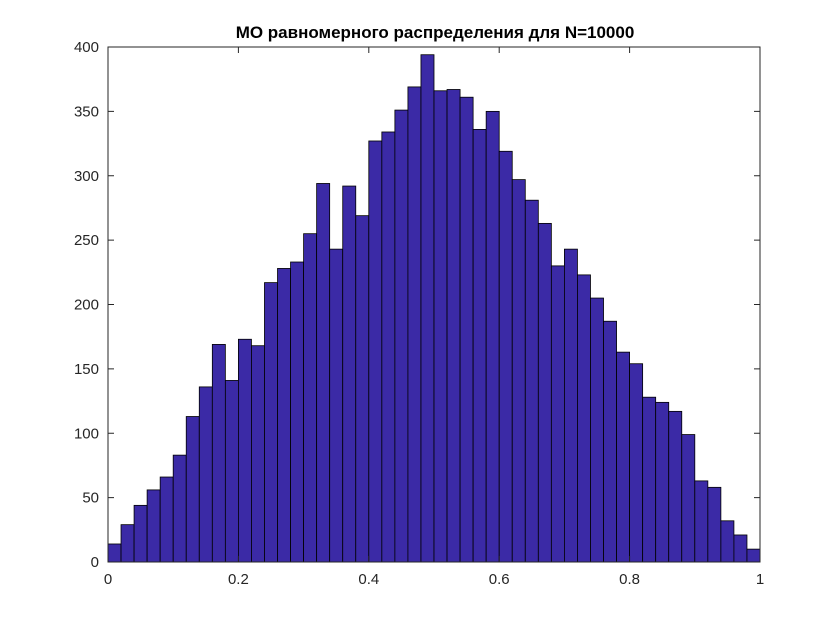 The image size is (840, 630). Describe the element at coordinates (238, 579) in the screenshot. I see `x-tick-label: 0.2` at that location.